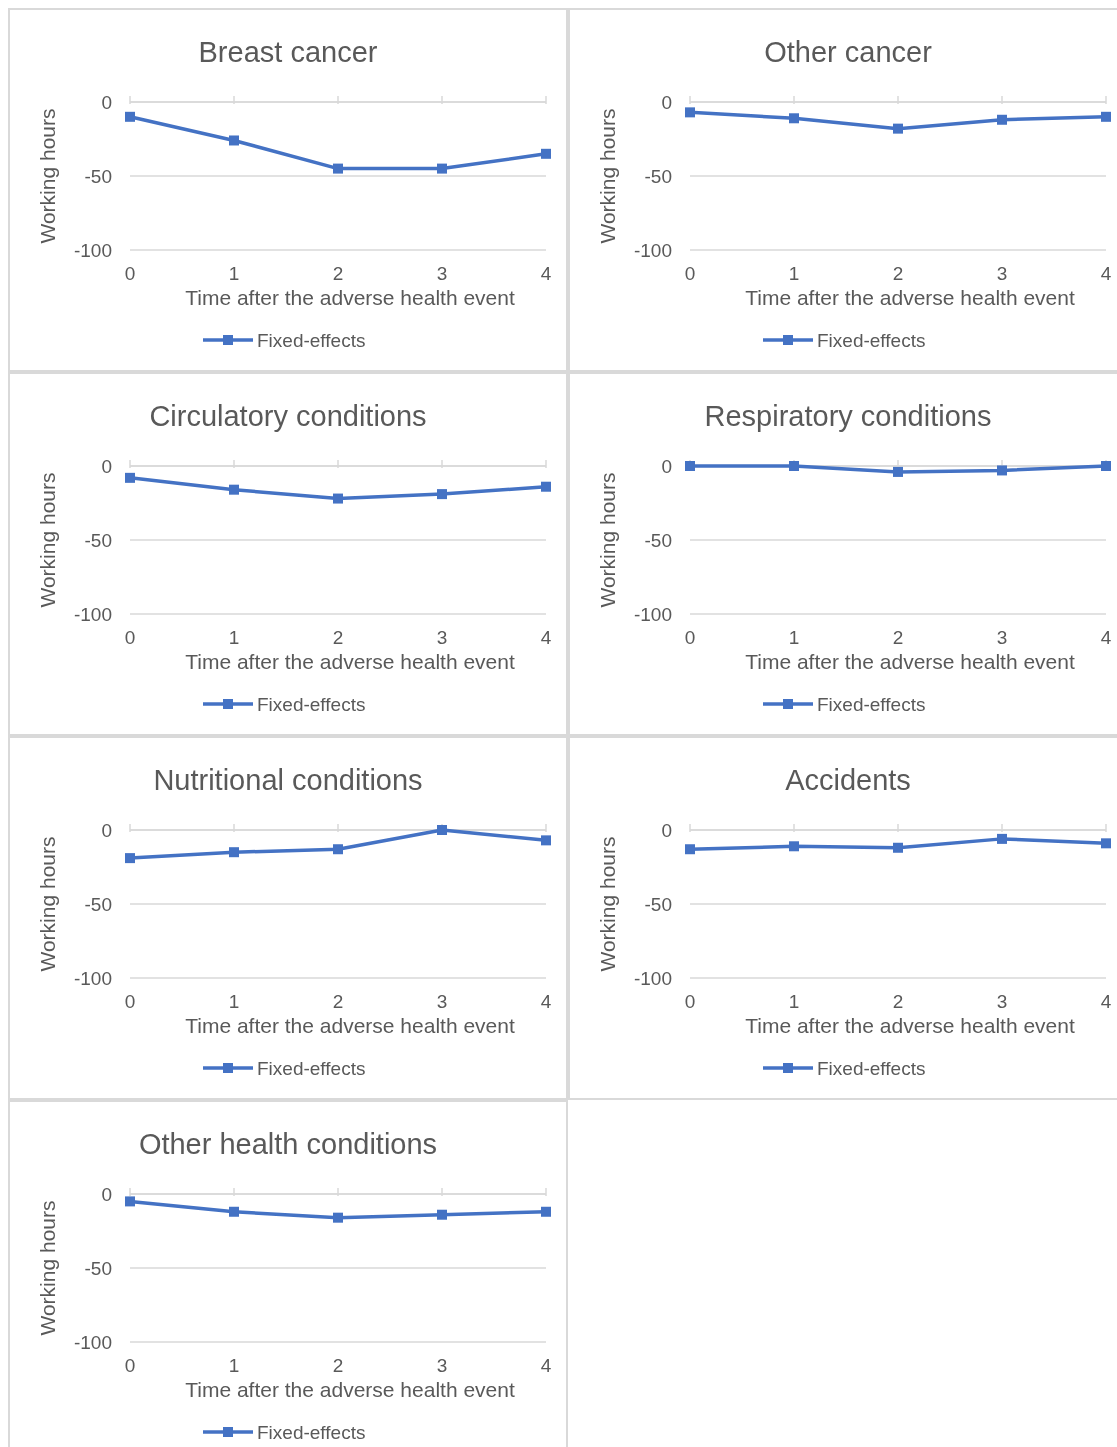  I want to click on chart-title: Nutritional conditions, so click(288, 780).